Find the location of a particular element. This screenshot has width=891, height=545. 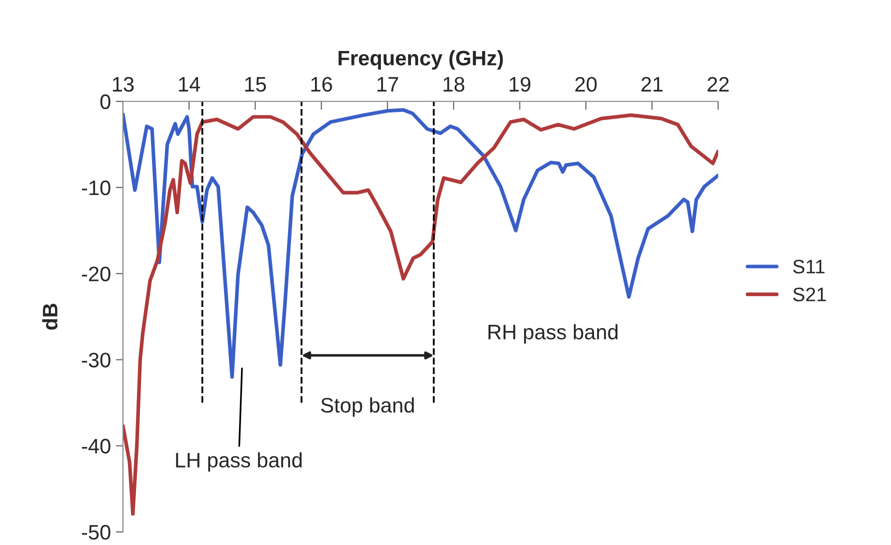

y-axis-title: dB is located at coordinates (50, 317).